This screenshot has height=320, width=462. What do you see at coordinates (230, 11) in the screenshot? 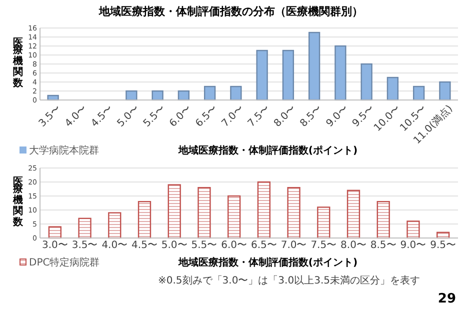
I see `chart-title: 地域医療指数・体制評価指数の分布（医療機関群別）` at bounding box center [230, 11].